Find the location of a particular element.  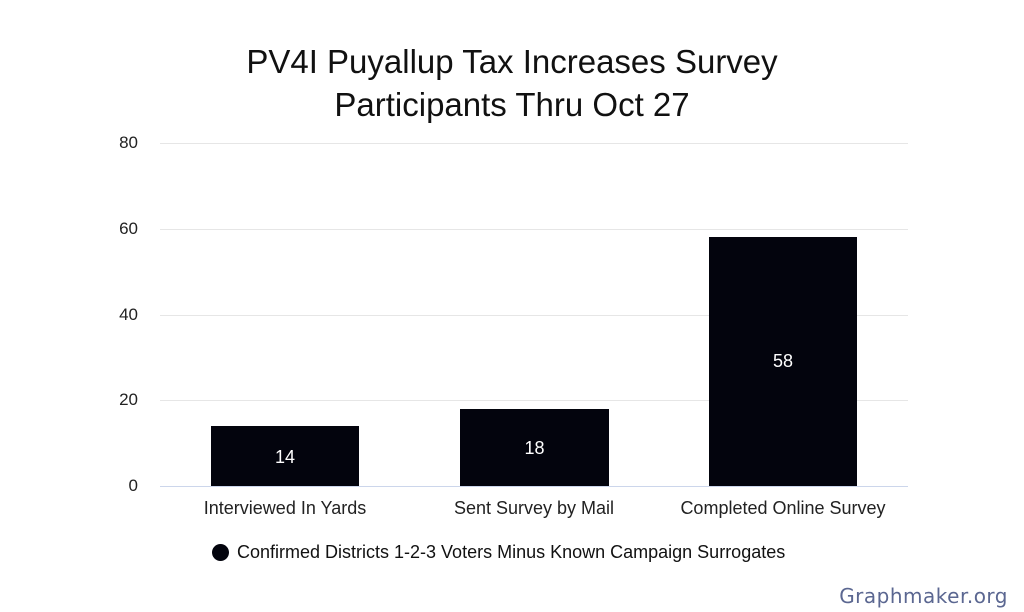

y-tick-0: 0 is located at coordinates (133, 485).